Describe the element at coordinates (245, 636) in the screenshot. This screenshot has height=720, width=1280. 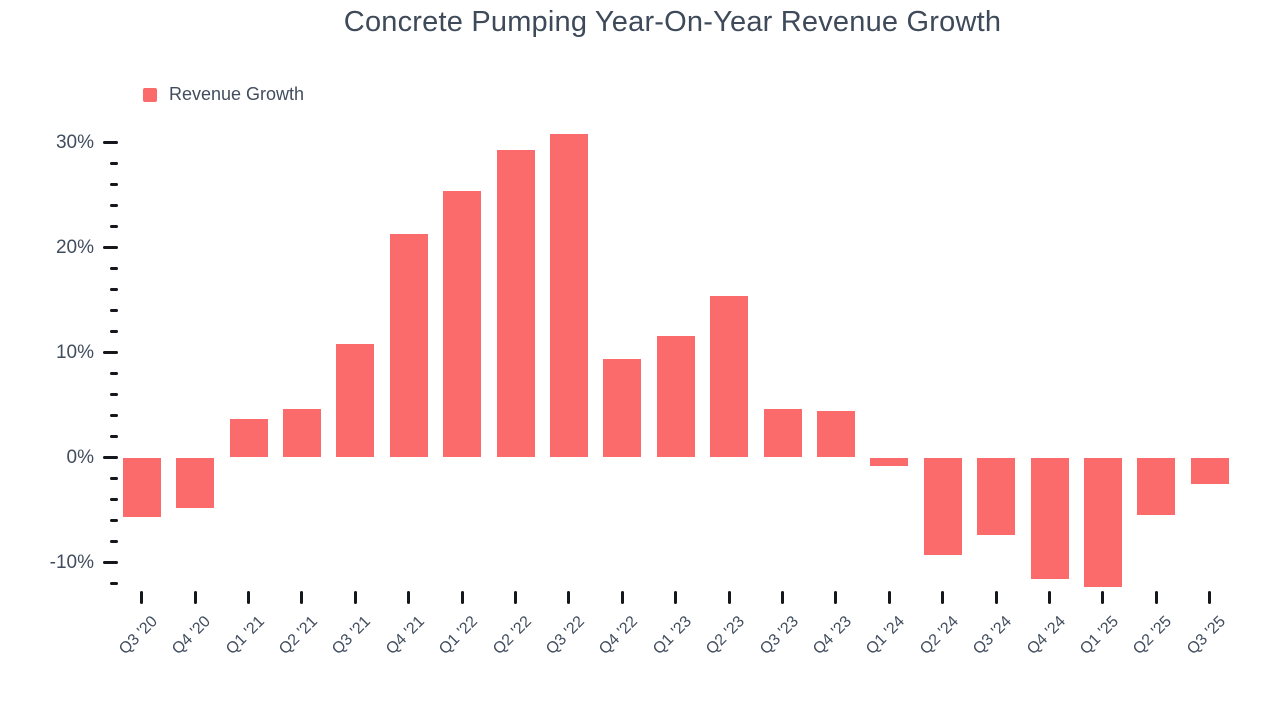
I see `x-axis-tick-label: Q1 '21` at that location.